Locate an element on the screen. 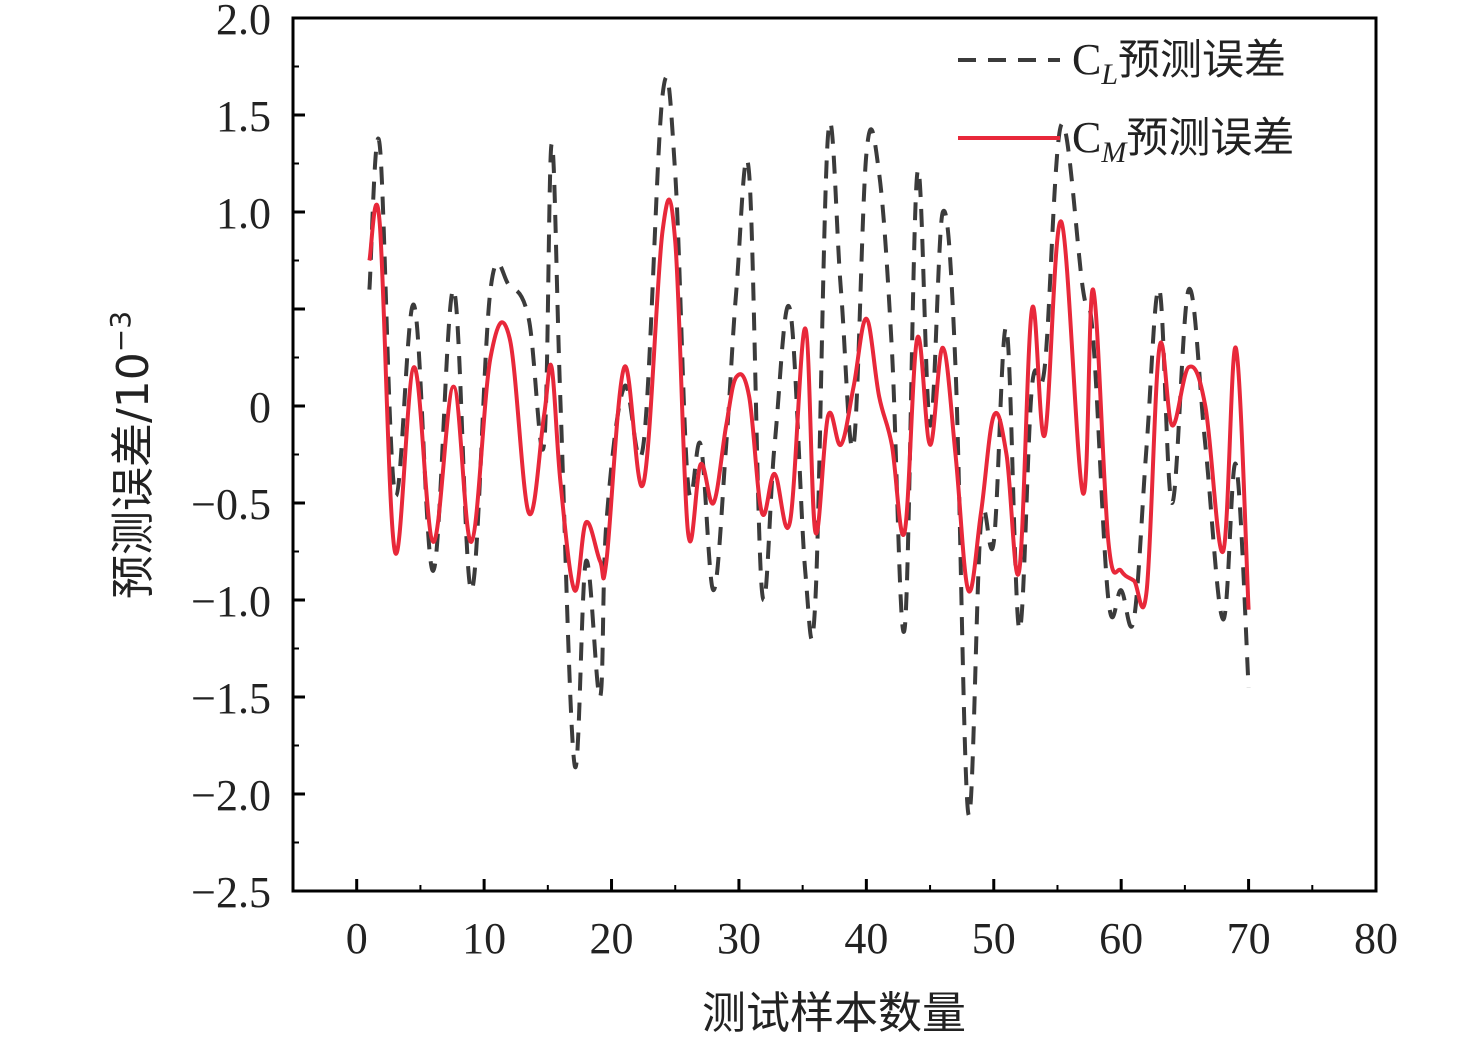  svg-text: CL预测误差 is located at coordinates (1179, 63).